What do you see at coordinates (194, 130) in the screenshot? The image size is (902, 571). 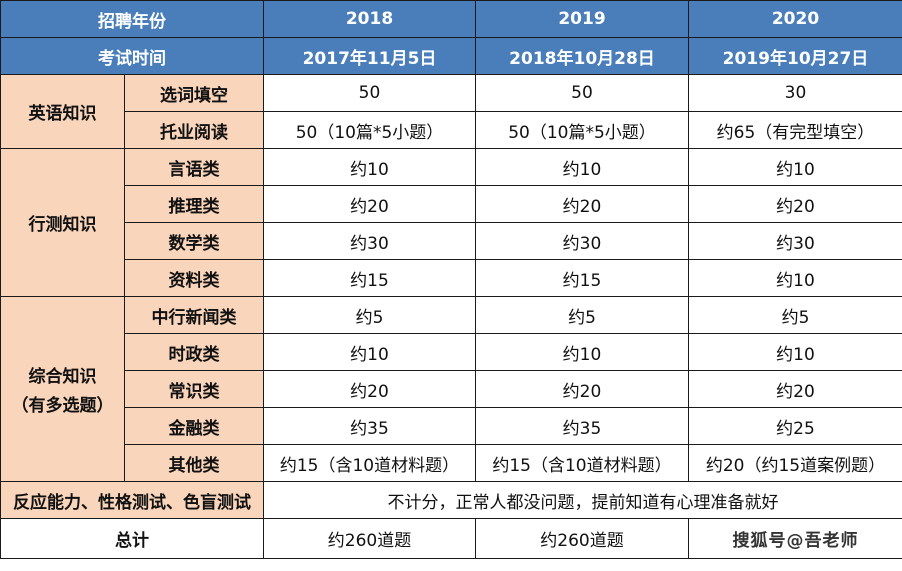 I see `item-label: 托业阅读` at bounding box center [194, 130].